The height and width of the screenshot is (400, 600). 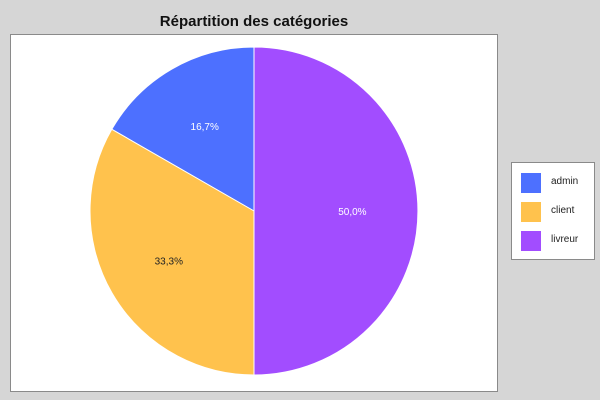 I want to click on slice-label-client: 33,3%, so click(x=169, y=261).